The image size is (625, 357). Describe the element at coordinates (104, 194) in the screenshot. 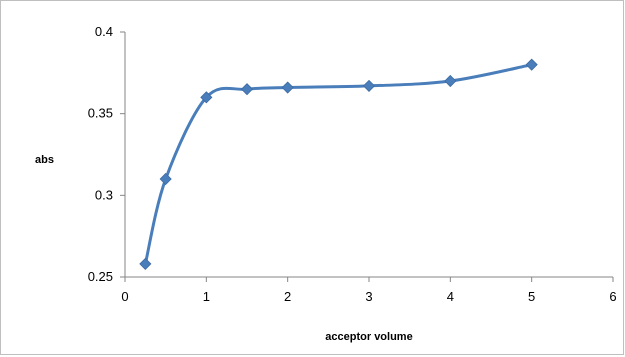

I see `y-tick-label: 0.3` at that location.